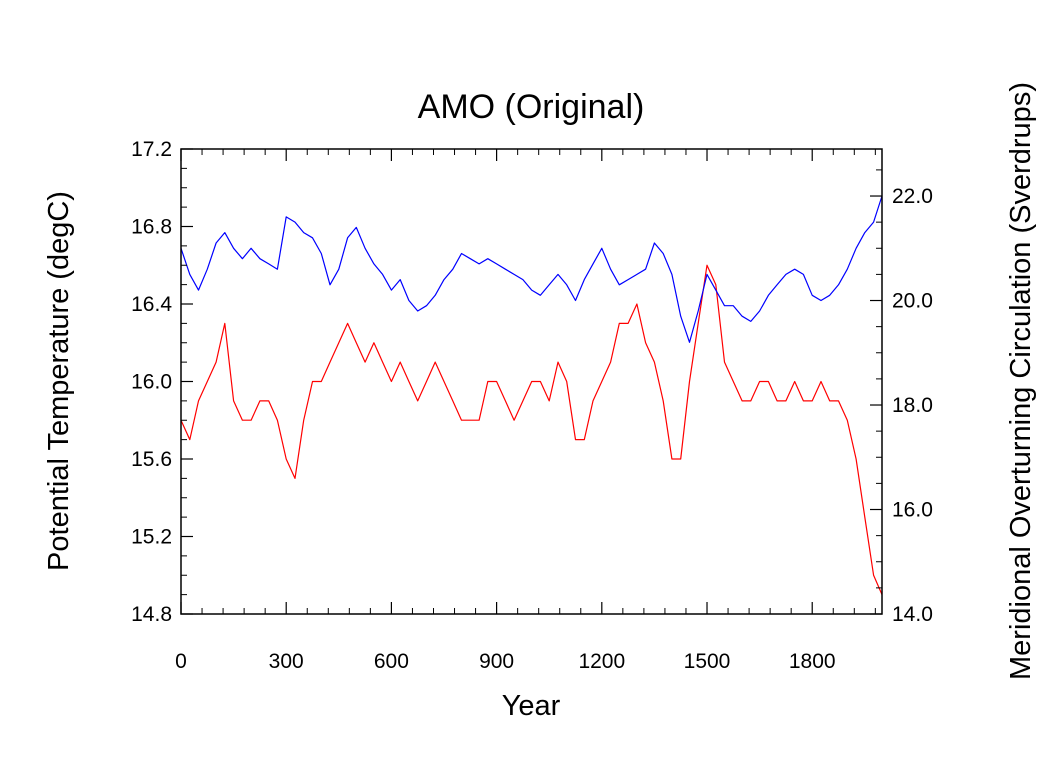 The height and width of the screenshot is (768, 1062). I want to click on y2-axis-ticks: 14.0 16.0 18.0 20.0 22.0, so click(901, 397).